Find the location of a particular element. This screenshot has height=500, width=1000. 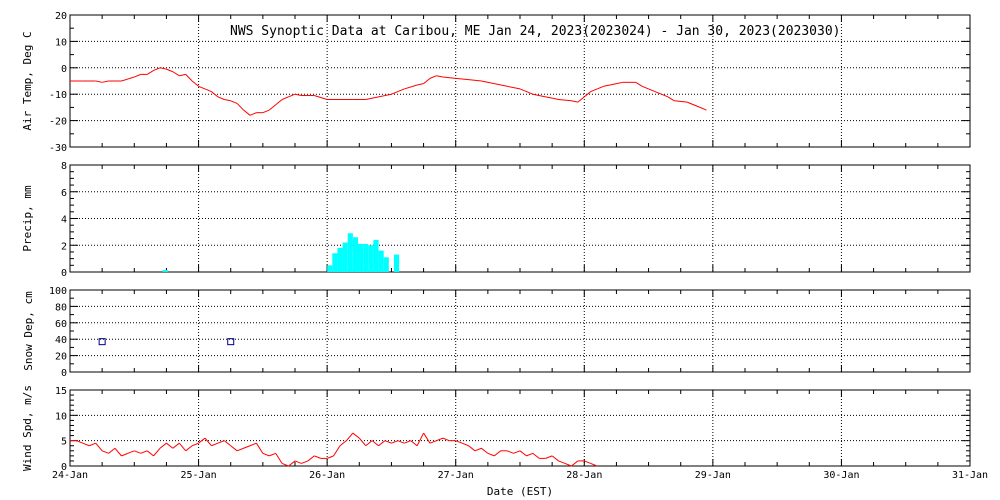

y-tick-label: 4 is located at coordinates (64, 220).